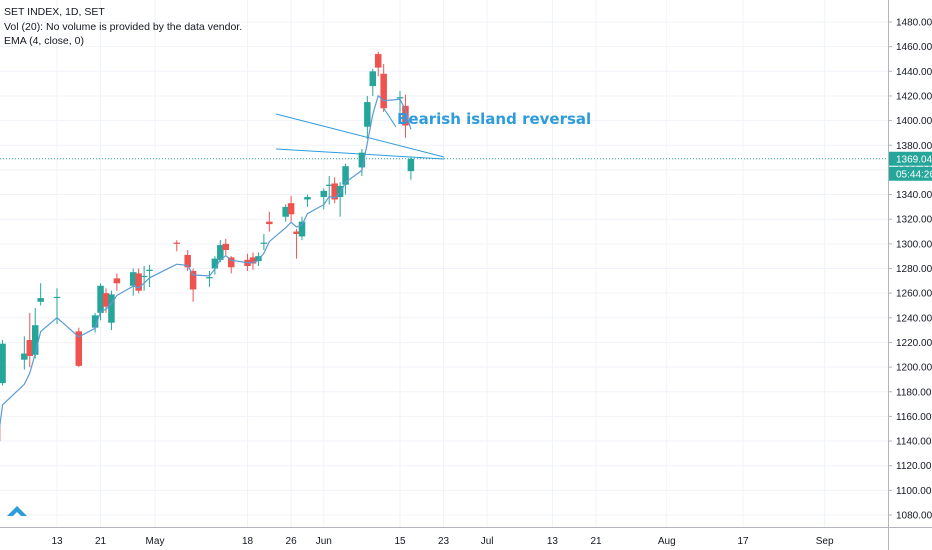 Image resolution: width=932 pixels, height=550 pixels. What do you see at coordinates (596, 541) in the screenshot?
I see `time-tick-label: 21` at bounding box center [596, 541].